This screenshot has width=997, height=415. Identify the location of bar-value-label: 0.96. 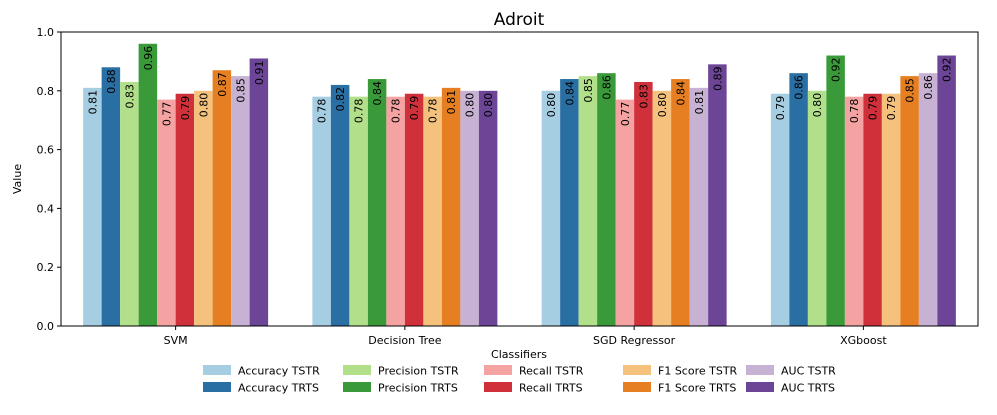
(148, 58).